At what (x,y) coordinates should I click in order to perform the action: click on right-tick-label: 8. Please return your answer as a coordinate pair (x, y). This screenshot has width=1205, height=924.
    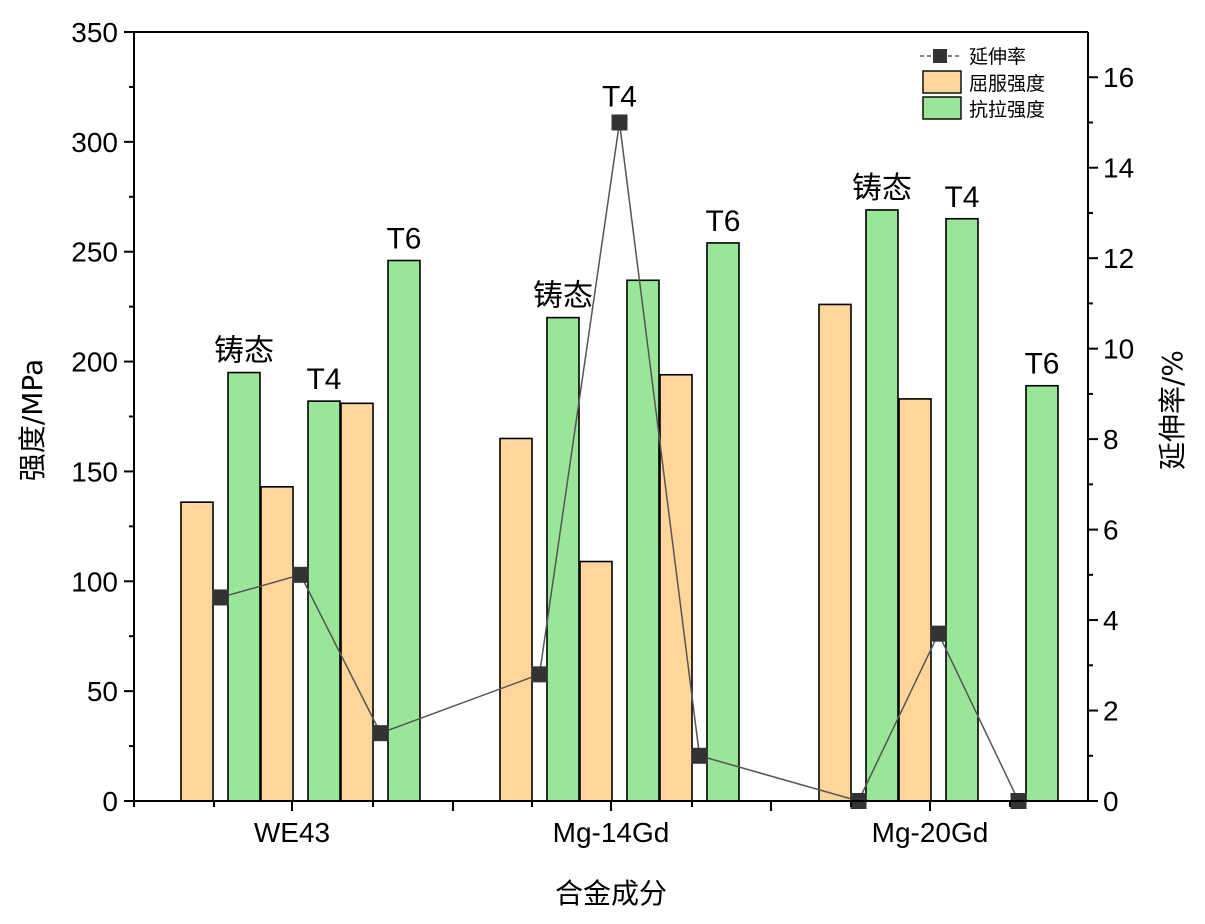
    Looking at the image, I should click on (1111, 439).